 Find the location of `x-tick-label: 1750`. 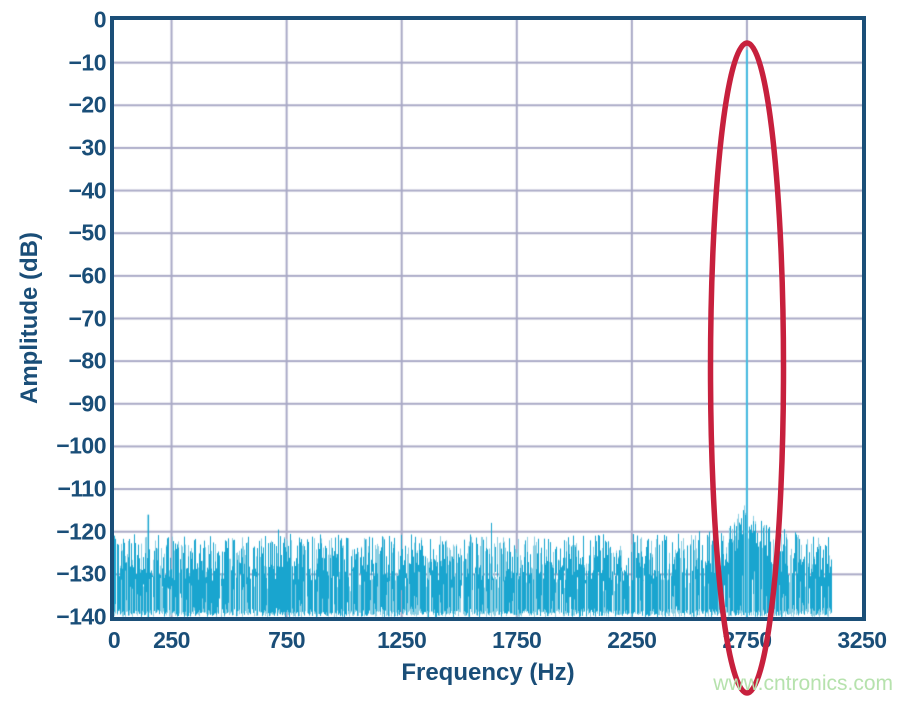

x-tick-label: 1750 is located at coordinates (517, 640).